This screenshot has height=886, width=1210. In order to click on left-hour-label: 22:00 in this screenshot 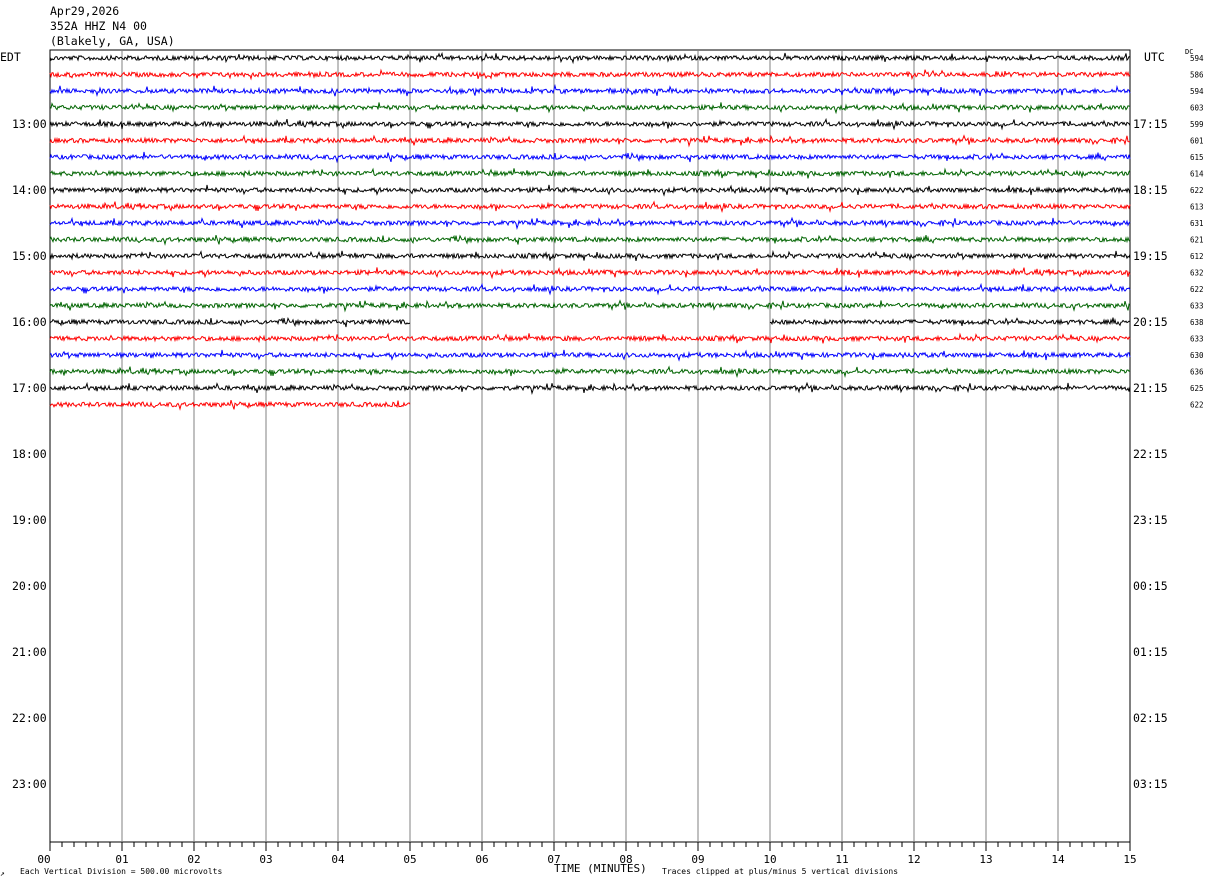, I will do `click(29, 718)`.